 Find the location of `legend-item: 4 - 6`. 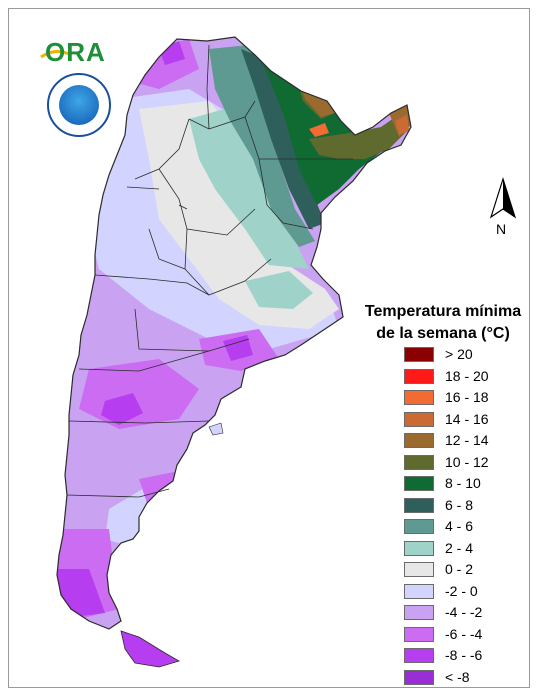

legend-item: 4 - 6 is located at coordinates (461, 528).